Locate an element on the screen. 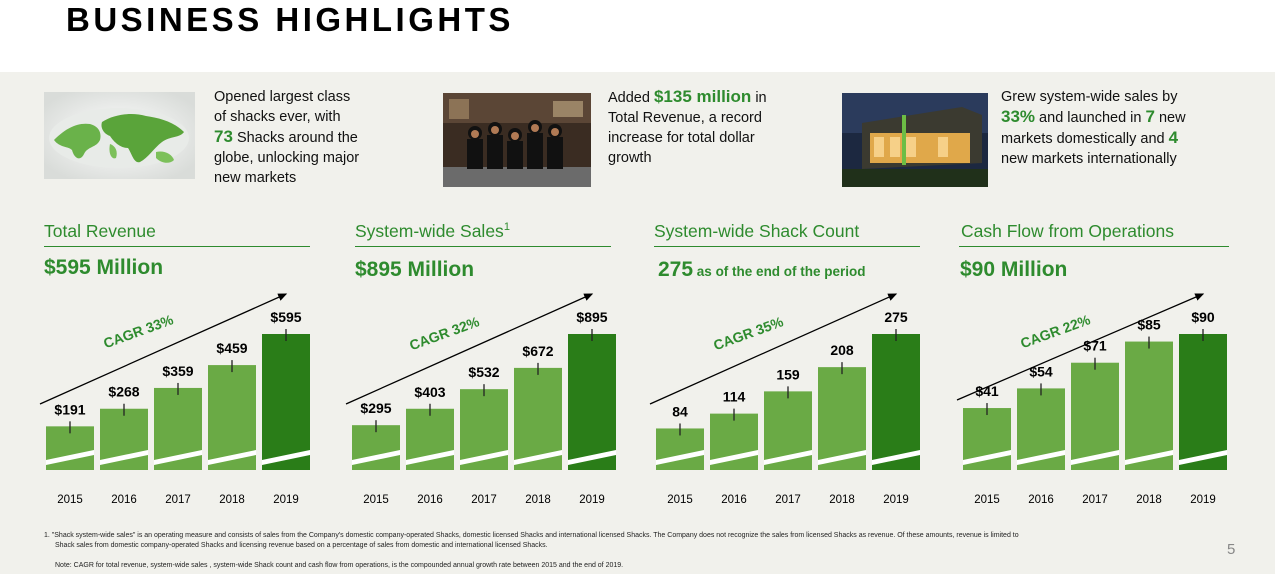 This screenshot has height=574, width=1275. highlight-segment: new markets is located at coordinates (255, 178).